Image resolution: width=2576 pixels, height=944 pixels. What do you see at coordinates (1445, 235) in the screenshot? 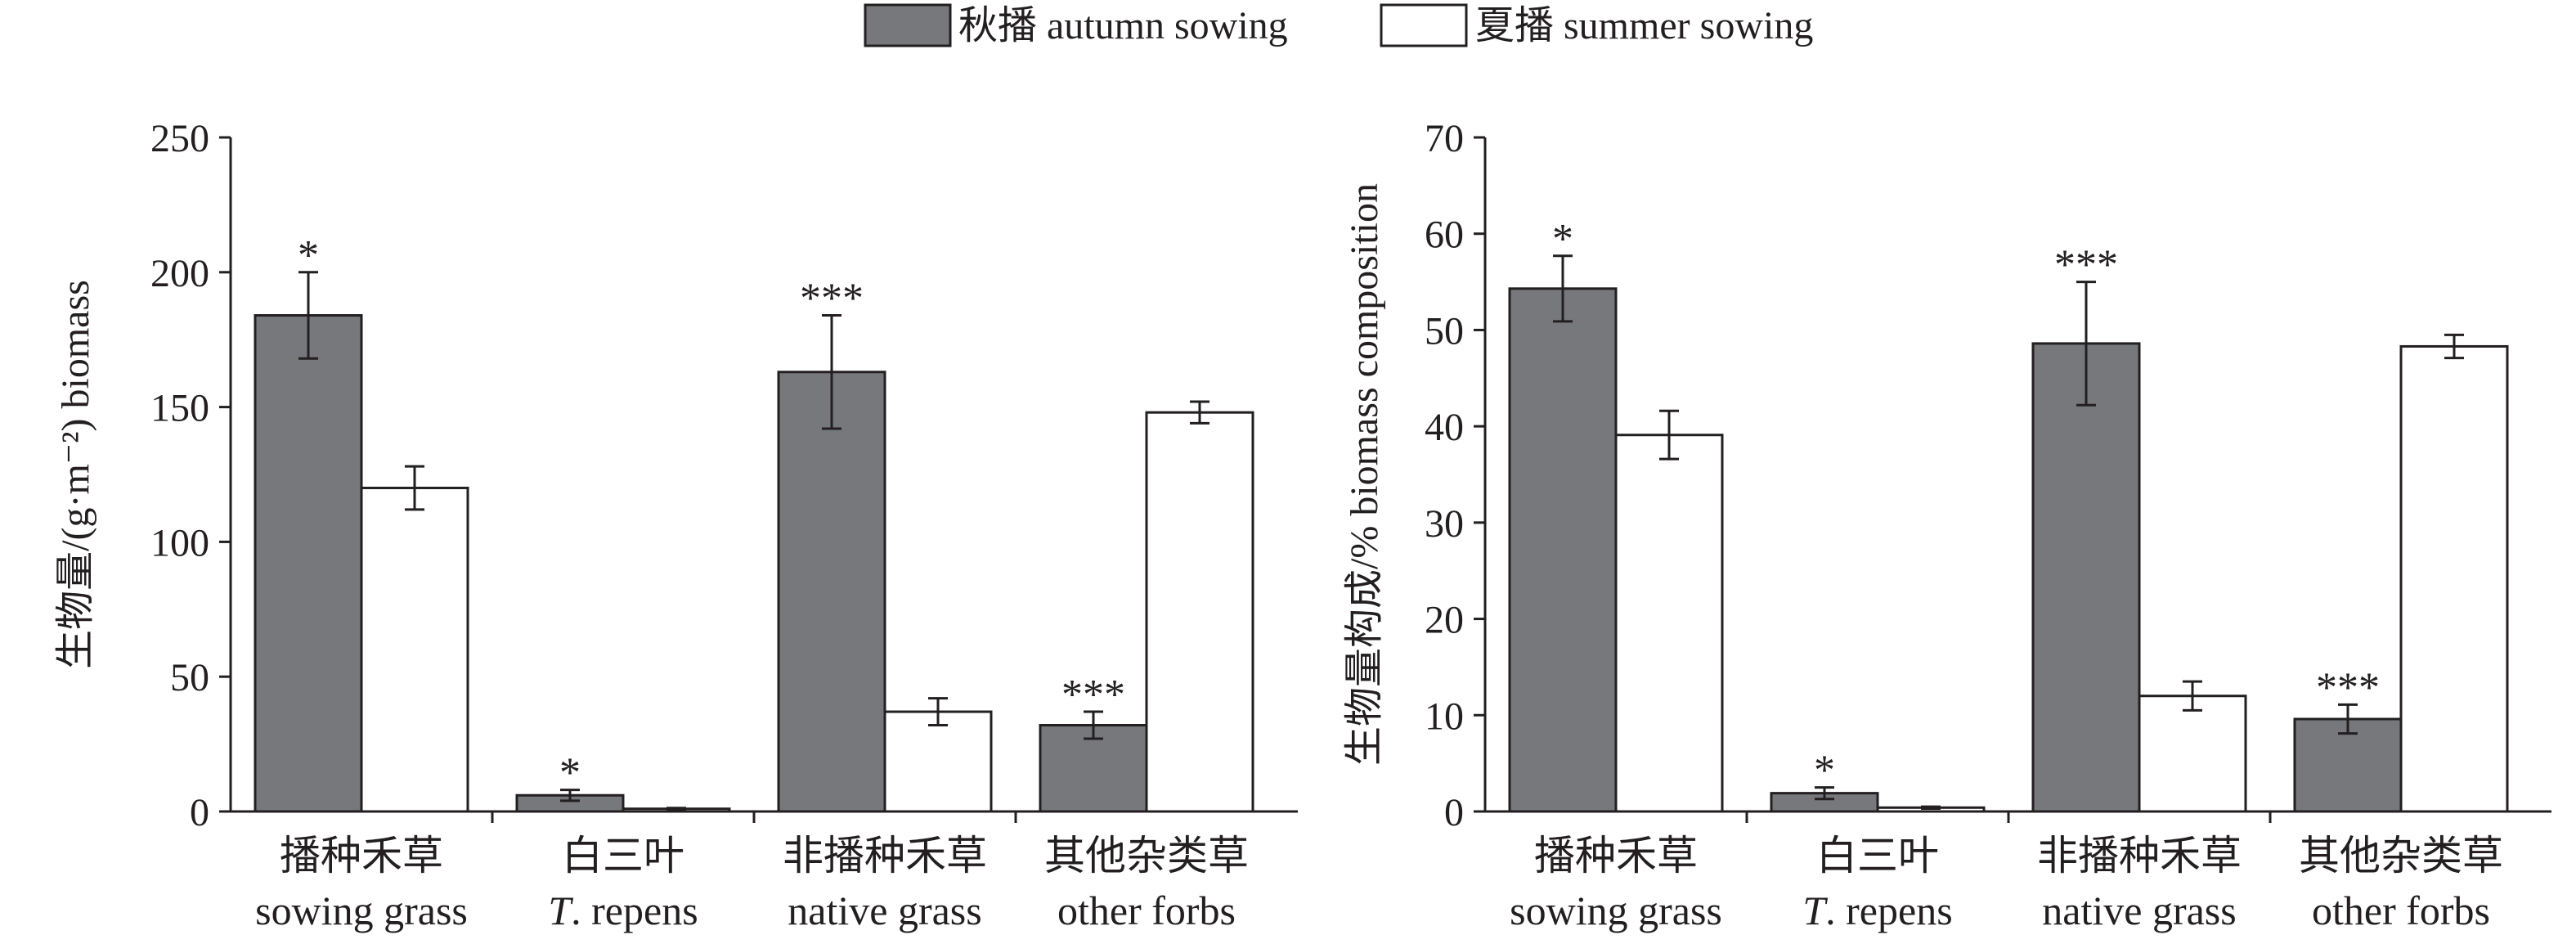
I see `y-tick-label: 60` at bounding box center [1445, 235].